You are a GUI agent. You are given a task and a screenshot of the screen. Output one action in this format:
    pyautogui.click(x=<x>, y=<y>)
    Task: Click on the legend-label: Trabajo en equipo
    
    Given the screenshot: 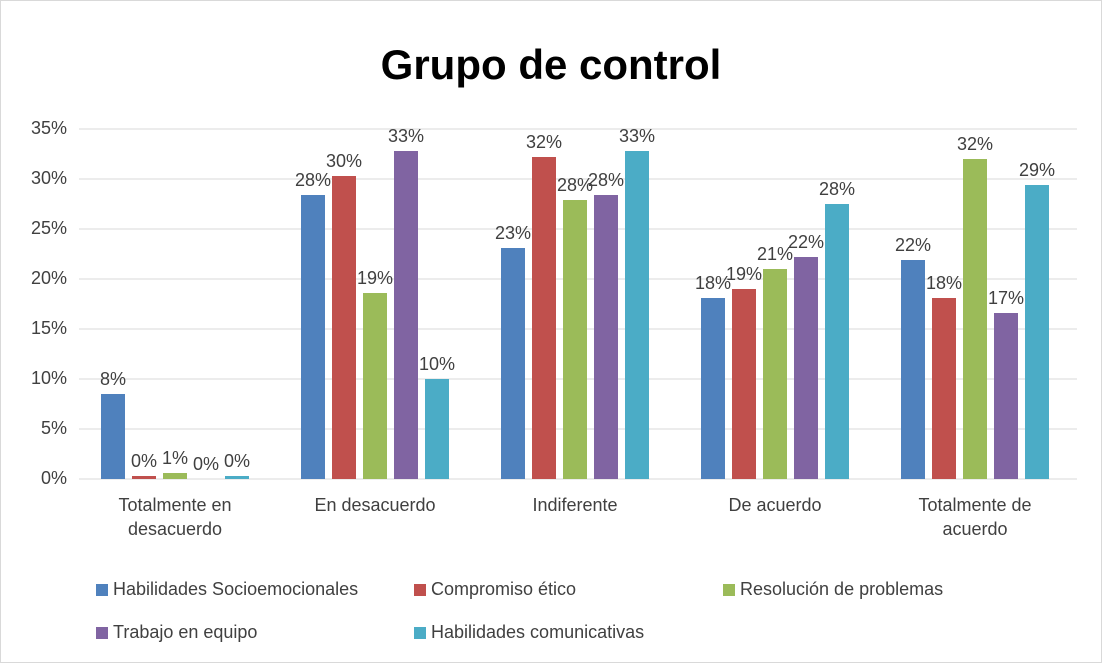 What is the action you would take?
    pyautogui.click(x=185, y=632)
    